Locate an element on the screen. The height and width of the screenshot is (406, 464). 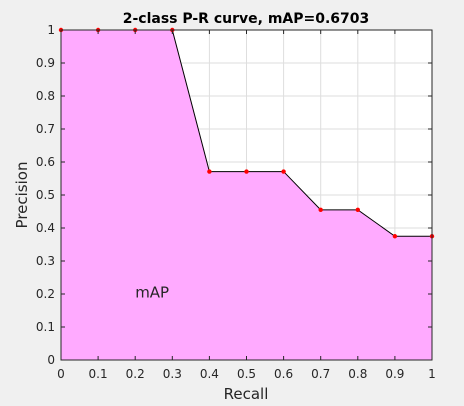
x-tick-label: 0.4 is located at coordinates (209, 374).